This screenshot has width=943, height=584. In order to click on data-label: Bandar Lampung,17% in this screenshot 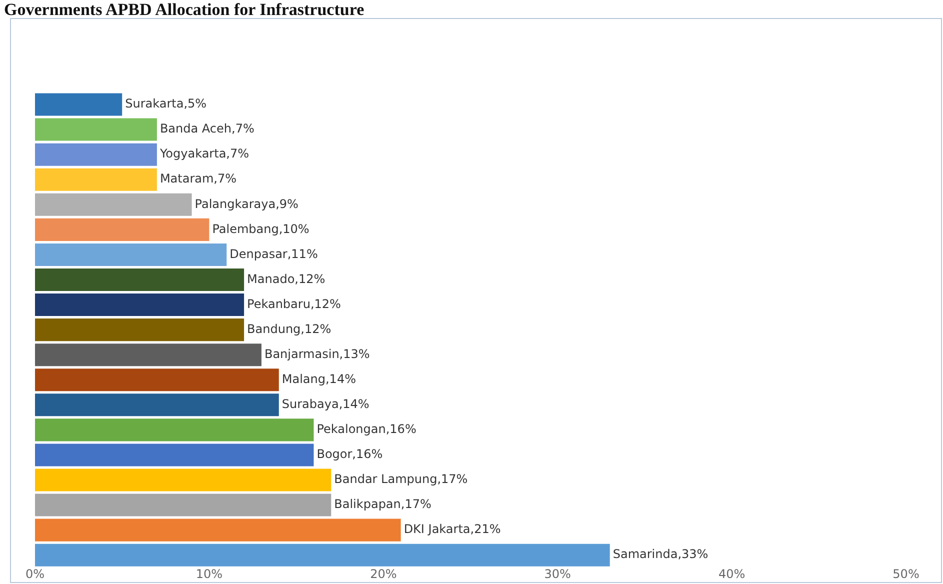, I will do `click(401, 479)`.